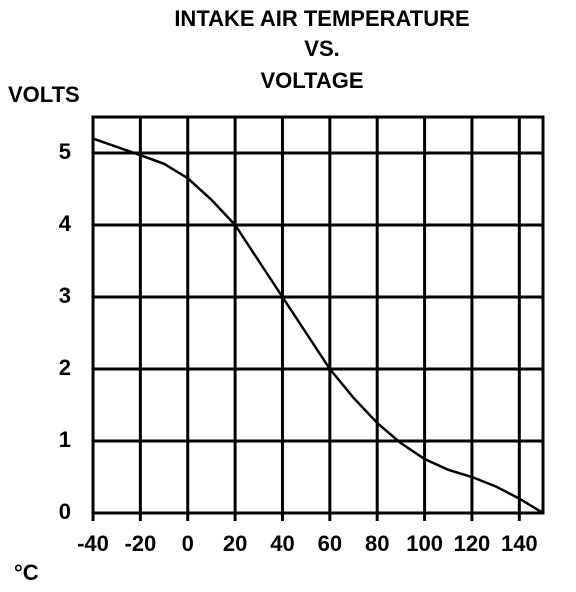 This screenshot has width=576, height=592. I want to click on y-tick-label: 4, so click(65, 223).